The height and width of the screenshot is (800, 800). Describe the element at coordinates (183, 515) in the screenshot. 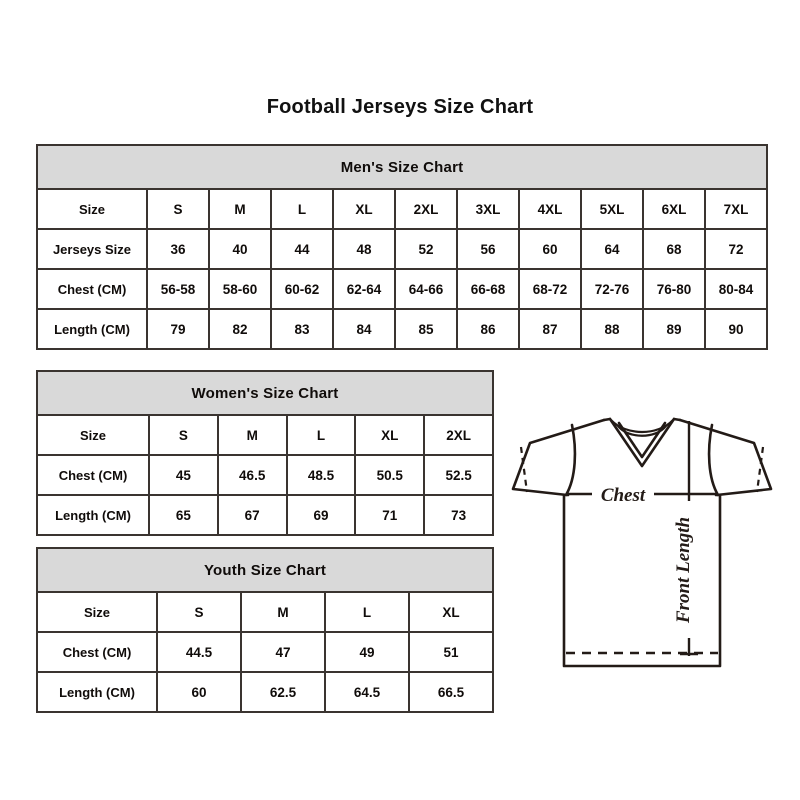

I see `table-cell: 65` at that location.